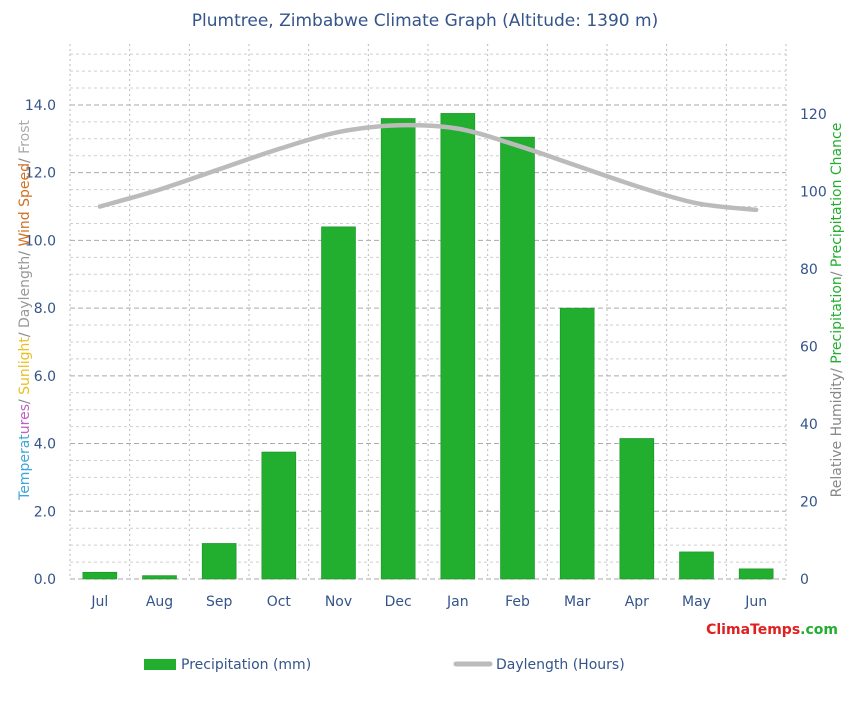 Image resolution: width=851 pixels, height=719 pixels. I want to click on left-axis-title-part: Sunlight, so click(25, 368).